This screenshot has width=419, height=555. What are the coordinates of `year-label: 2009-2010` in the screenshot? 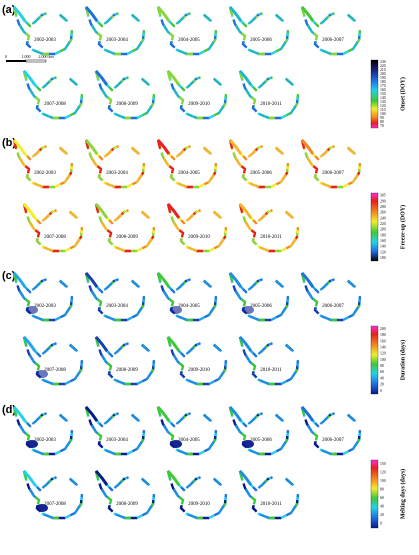 It's located at (199, 504).